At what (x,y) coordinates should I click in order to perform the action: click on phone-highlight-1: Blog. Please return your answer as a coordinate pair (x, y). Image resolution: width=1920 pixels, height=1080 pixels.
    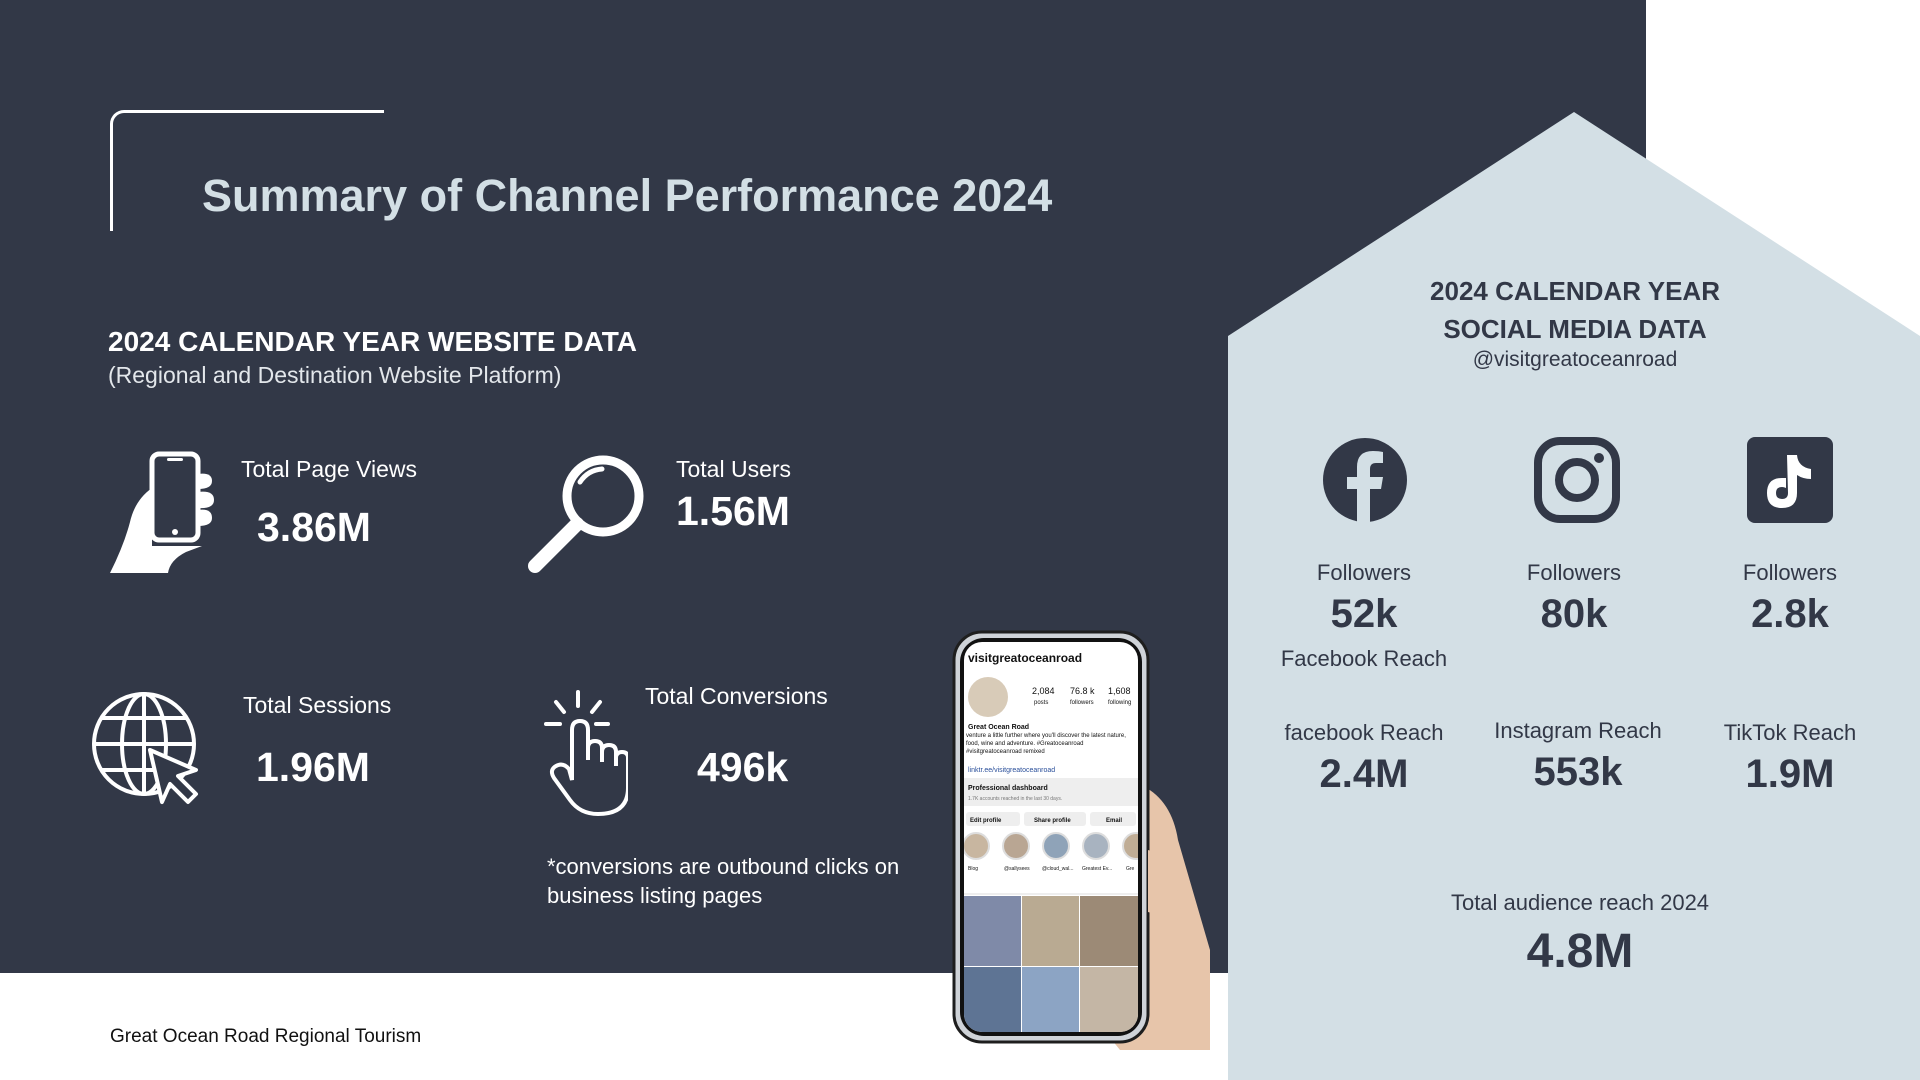
    Looking at the image, I should click on (973, 869).